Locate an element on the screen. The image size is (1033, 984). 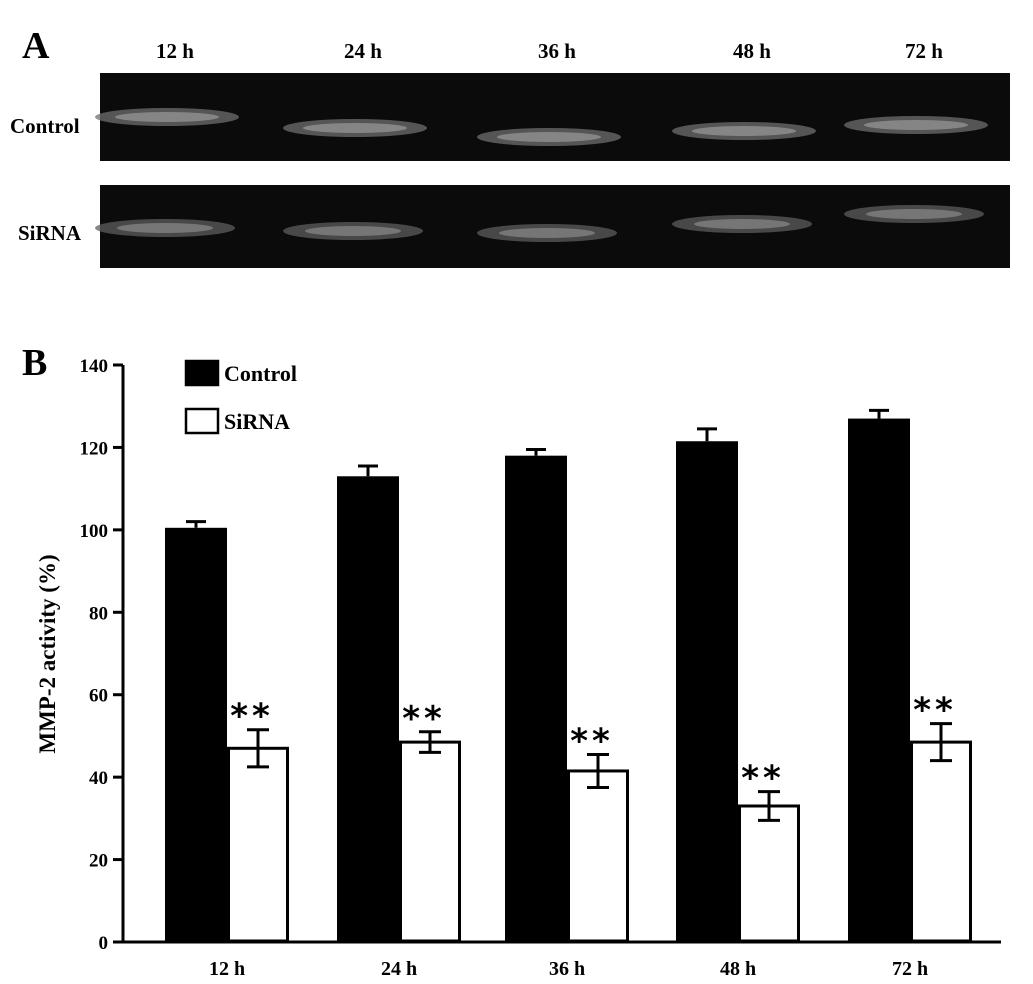
x-tick-labels: 12 h 24 h 36 h 48 h 72 h is located at coordinates (568, 969).